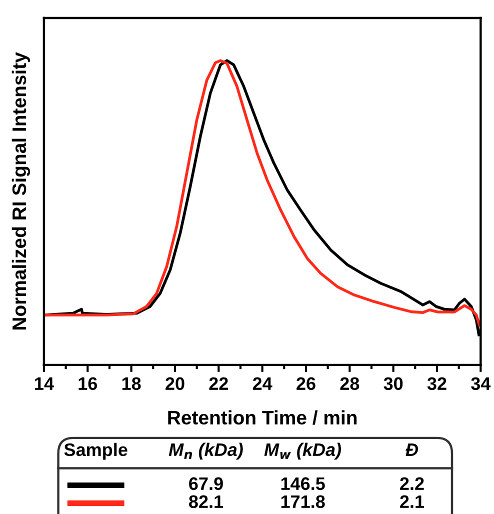 This screenshot has width=494, height=514. What do you see at coordinates (303, 501) in the screenshot?
I see `text: 171.8` at bounding box center [303, 501].